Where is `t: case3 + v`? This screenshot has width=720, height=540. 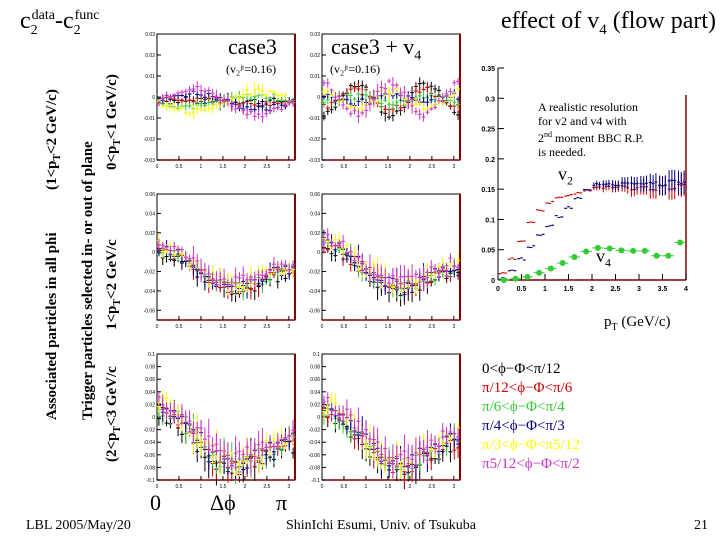
t: case3 + v is located at coordinates (373, 46).